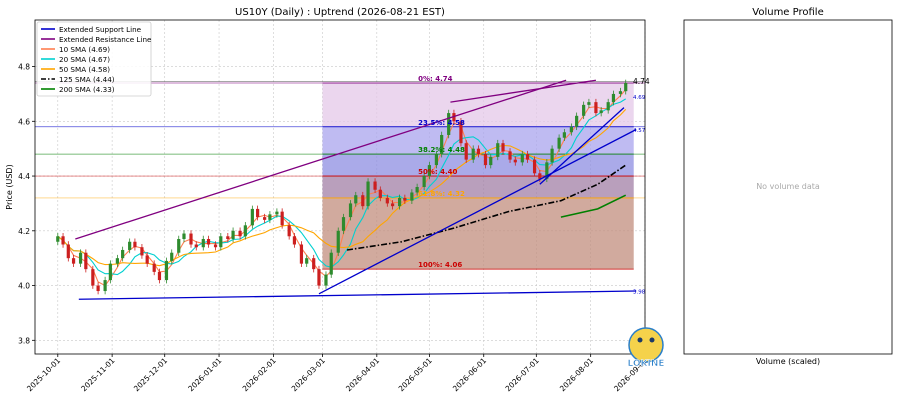 This screenshot has height=404, width=900. Describe the element at coordinates (645, 364) in the screenshot. I see `watermark-text: LOKINE` at that location.